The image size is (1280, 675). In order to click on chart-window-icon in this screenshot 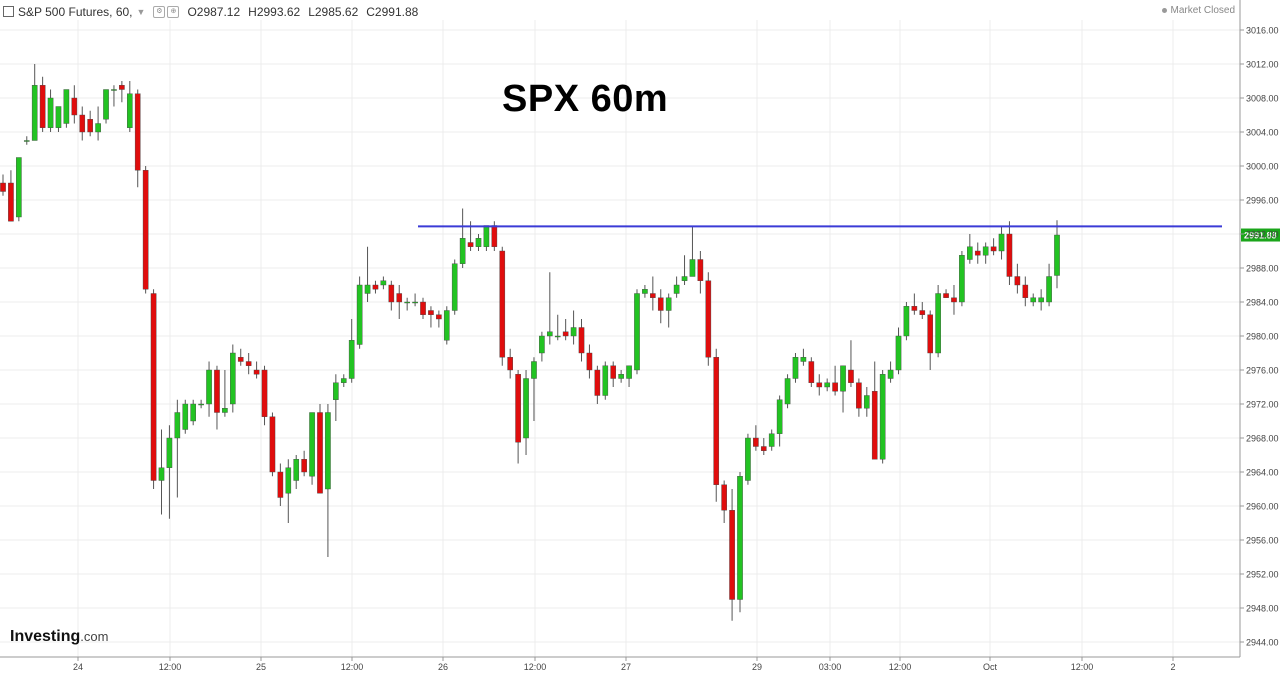, I will do `click(8, 11)`.